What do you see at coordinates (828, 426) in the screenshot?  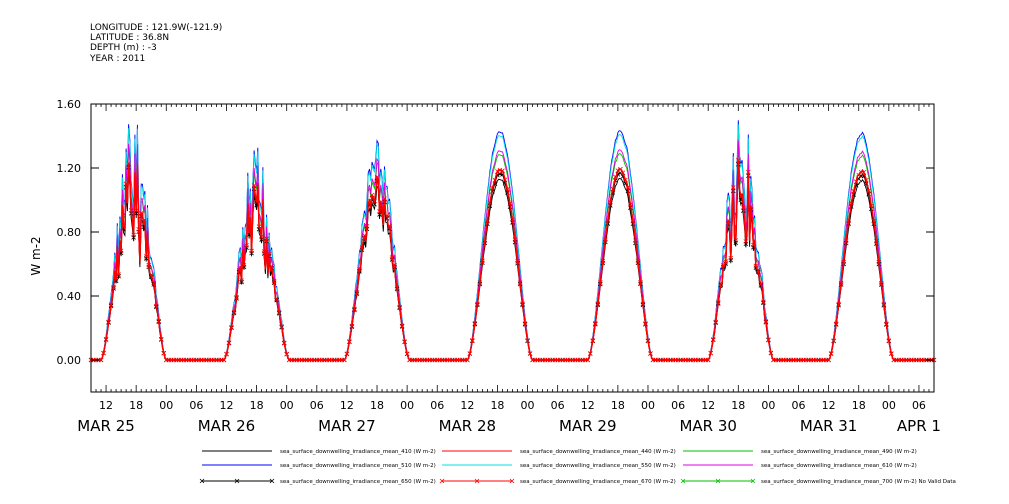 I see `x-date-label: MAR 31` at bounding box center [828, 426].